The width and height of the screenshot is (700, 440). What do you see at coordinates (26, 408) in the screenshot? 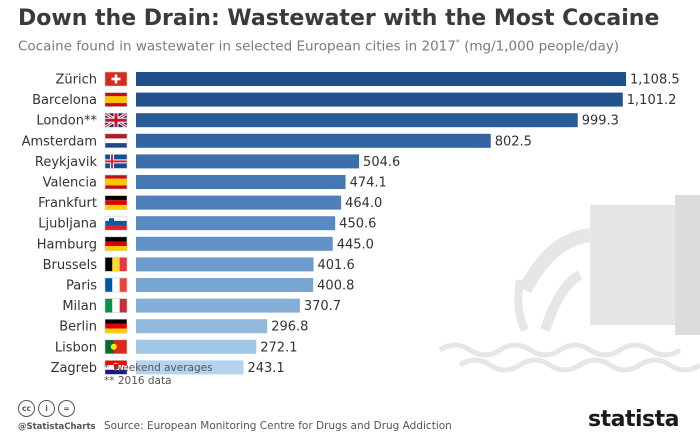
I see `cc-icon: cc` at bounding box center [26, 408].